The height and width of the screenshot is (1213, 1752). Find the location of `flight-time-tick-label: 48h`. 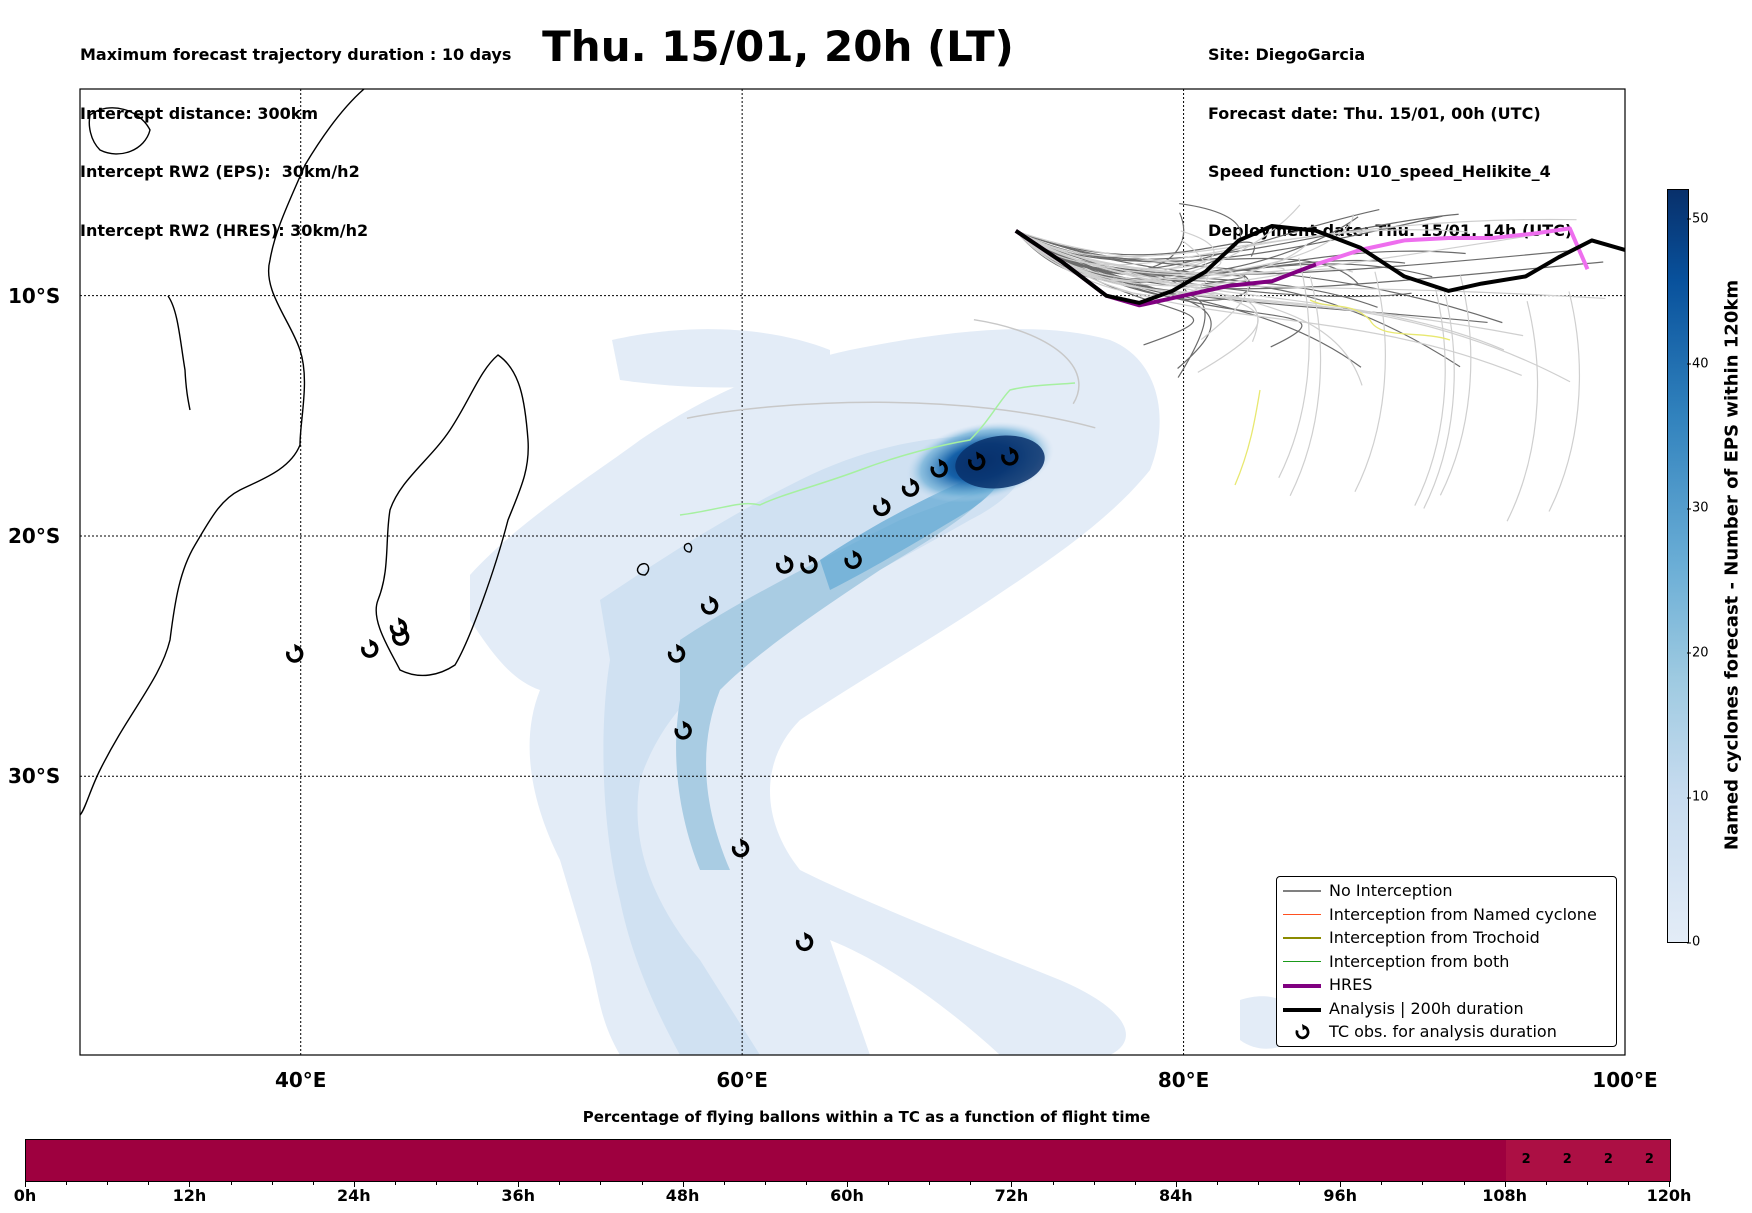

flight-time-tick-label: 48h is located at coordinates (682, 1195).